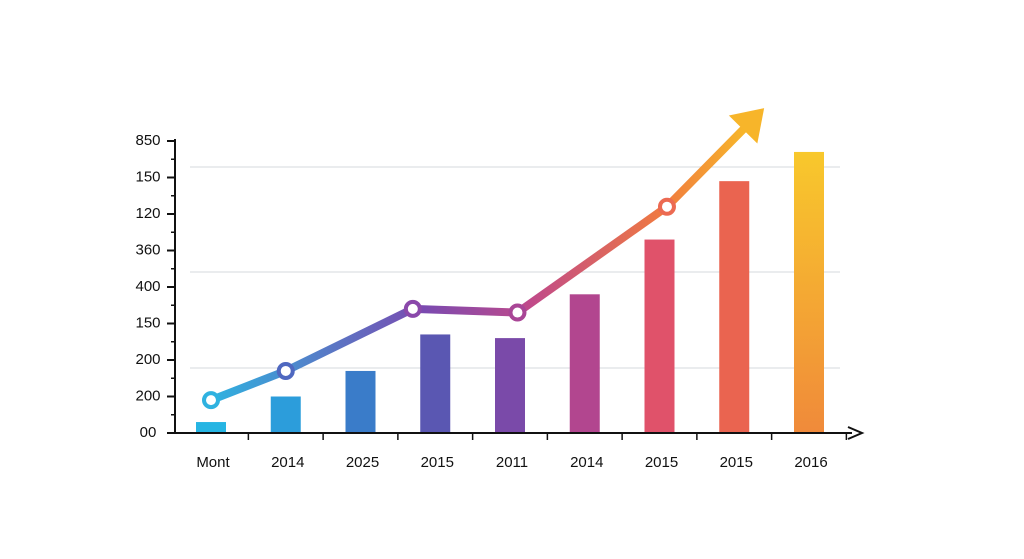 The image size is (1024, 559). What do you see at coordinates (147, 249) in the screenshot?
I see `y-tick-label: 360` at bounding box center [147, 249].